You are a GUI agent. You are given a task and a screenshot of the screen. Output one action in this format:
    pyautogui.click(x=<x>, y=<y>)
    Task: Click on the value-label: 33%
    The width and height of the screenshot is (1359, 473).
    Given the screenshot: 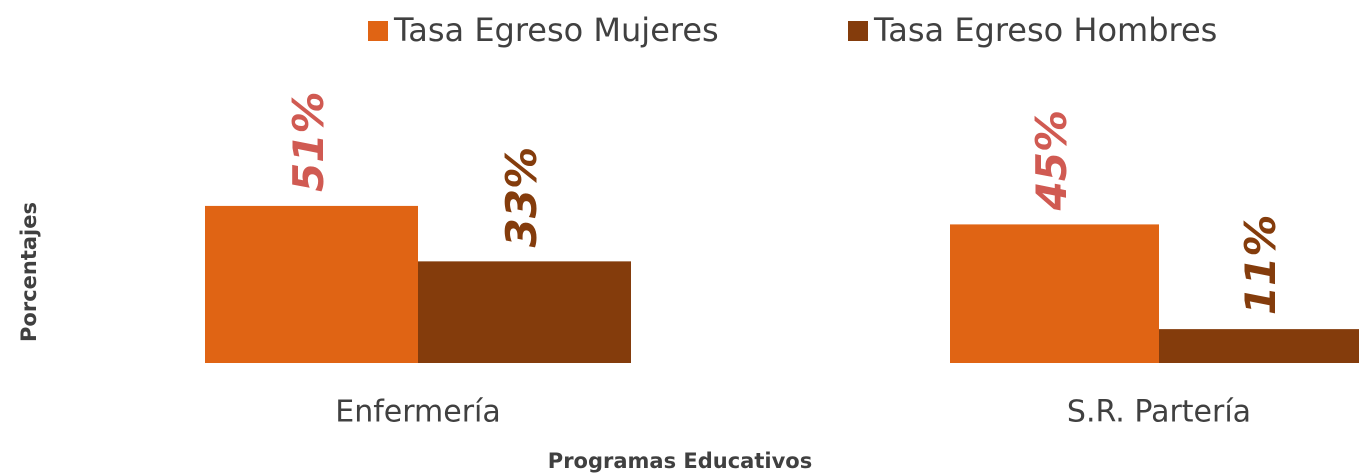 What is the action you would take?
    pyautogui.click(x=521, y=197)
    